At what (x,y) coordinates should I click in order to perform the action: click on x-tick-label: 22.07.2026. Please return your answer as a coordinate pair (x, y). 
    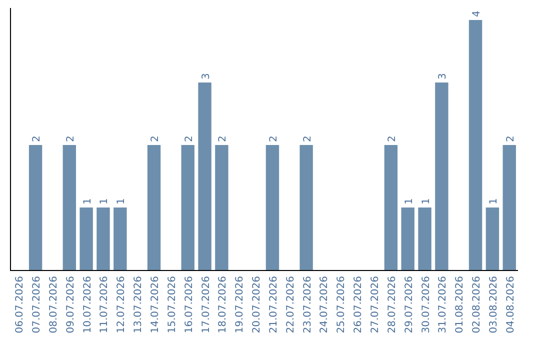
    Looking at the image, I should click on (290, 305).